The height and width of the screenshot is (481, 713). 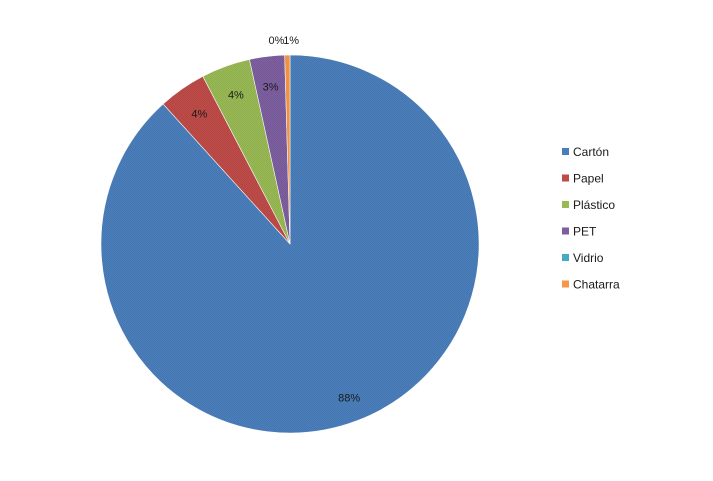 I want to click on data-label-chatarra: 1%, so click(x=291, y=41).